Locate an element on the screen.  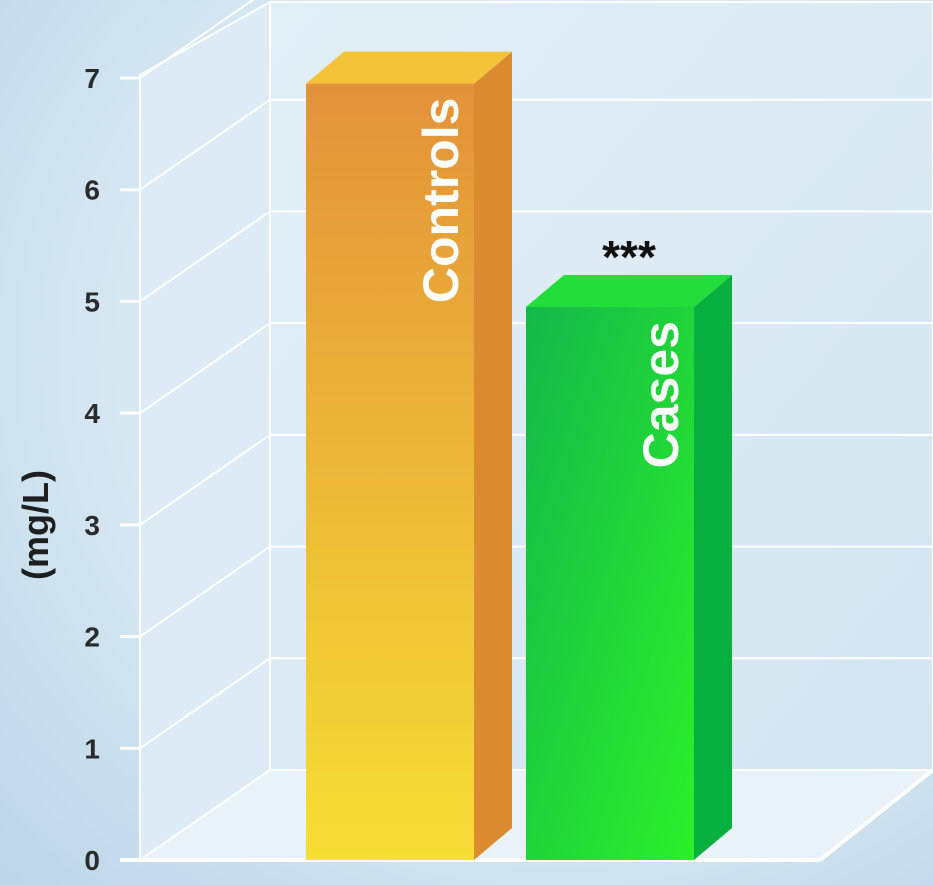
y-tick-label: 7 is located at coordinates (92, 78).